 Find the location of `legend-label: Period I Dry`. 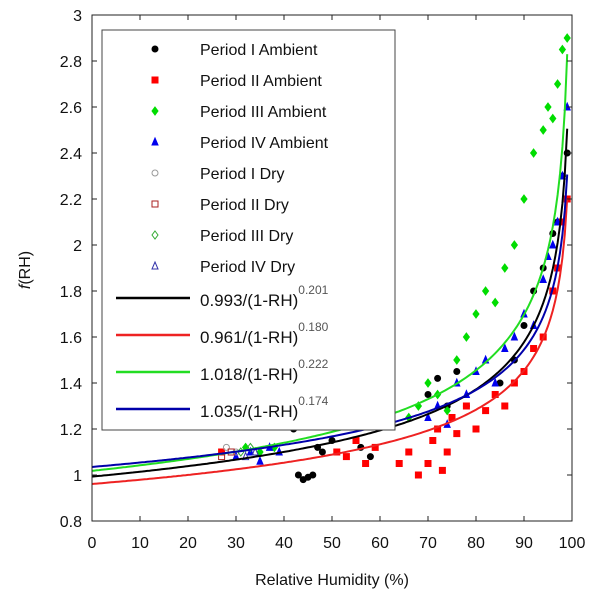

legend-label: Period I Dry is located at coordinates (242, 174).